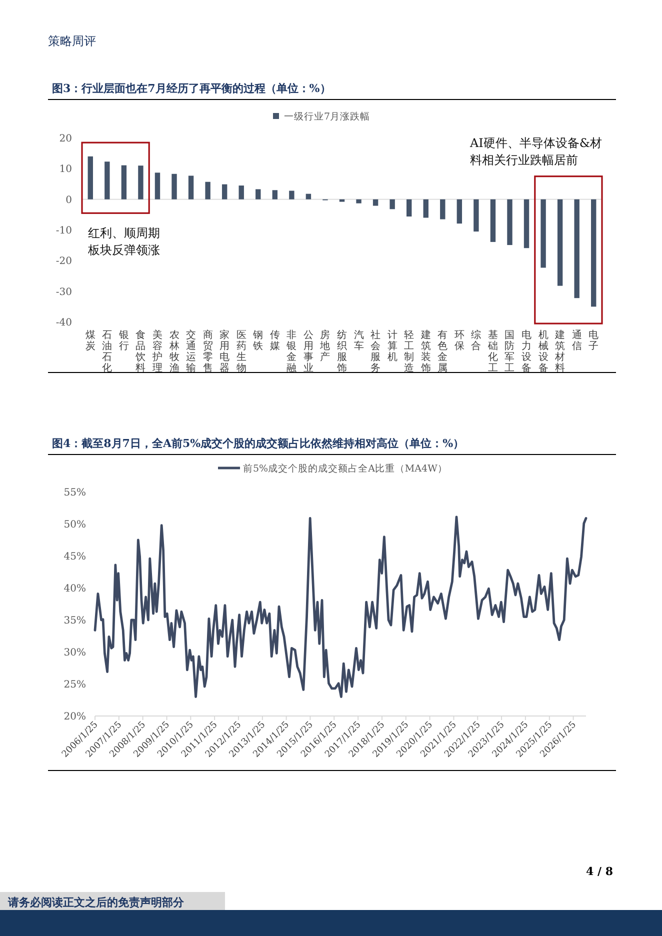  Describe the element at coordinates (543, 352) in the screenshot. I see `x-tick-label: 机械设备` at that location.